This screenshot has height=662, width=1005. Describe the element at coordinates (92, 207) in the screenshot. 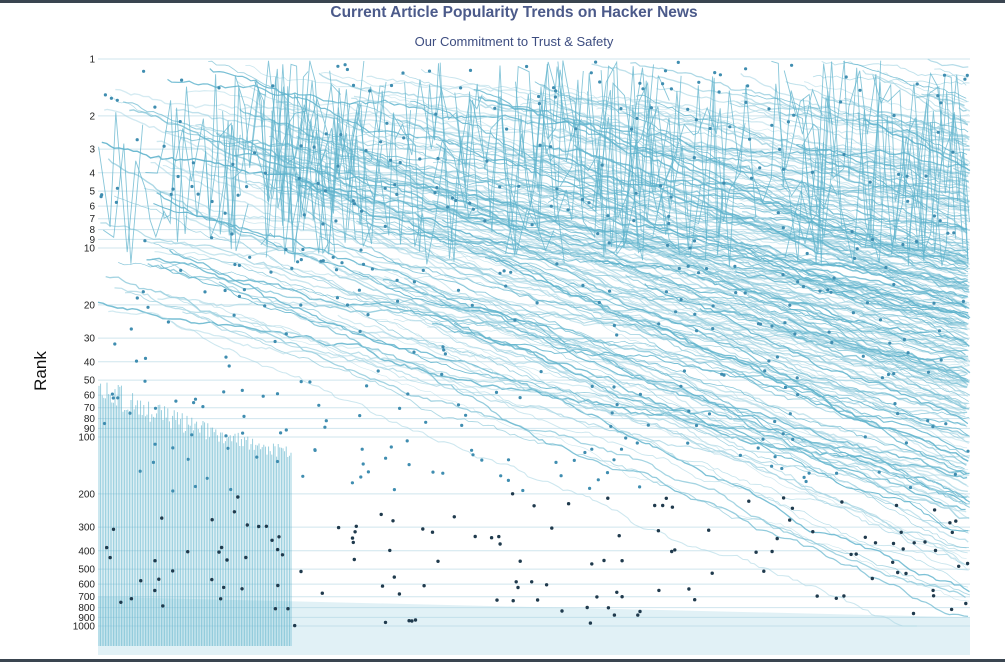

I see `y-tick-label: 6` at that location.